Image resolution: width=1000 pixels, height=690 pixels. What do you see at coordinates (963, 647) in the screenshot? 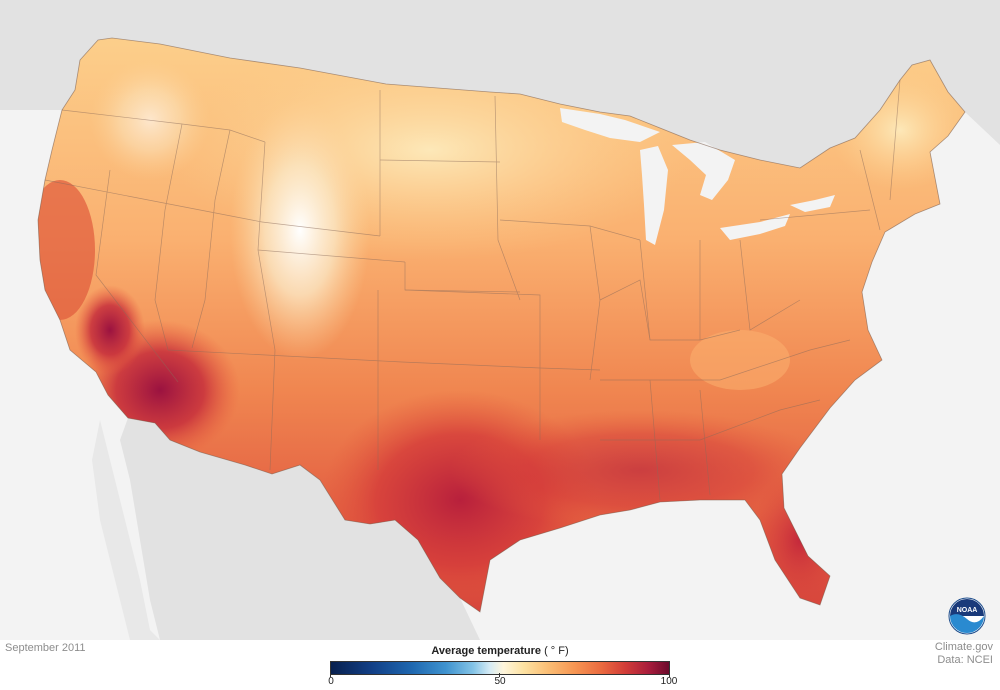
I see `credit-site: Climate.gov` at bounding box center [963, 647].